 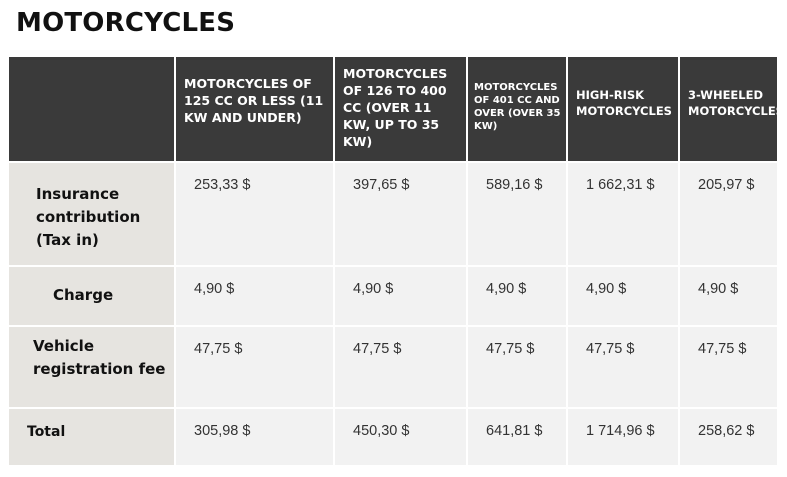 I want to click on table-cell: 258,62 $, so click(x=729, y=437).